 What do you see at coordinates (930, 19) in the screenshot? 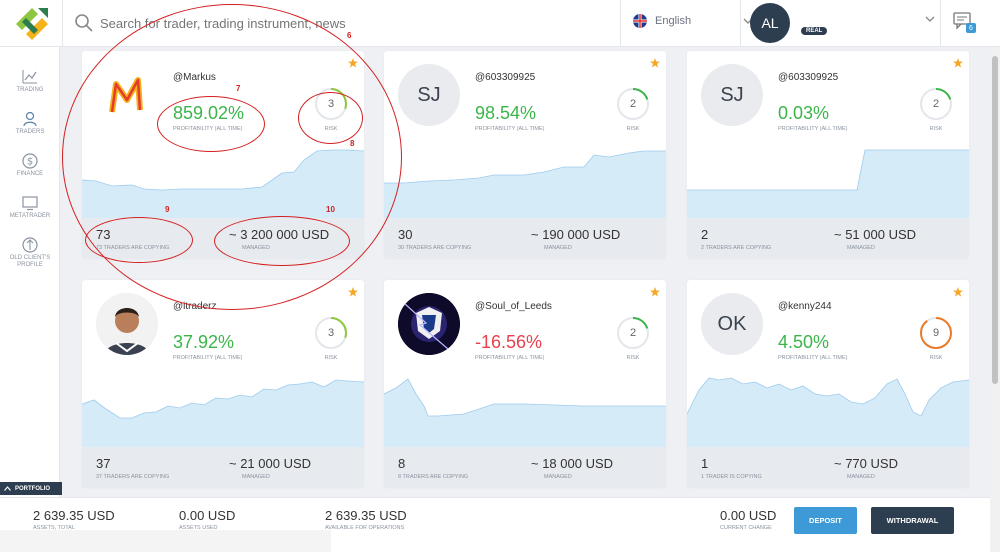
I see `chevron-down-icon` at bounding box center [930, 19].